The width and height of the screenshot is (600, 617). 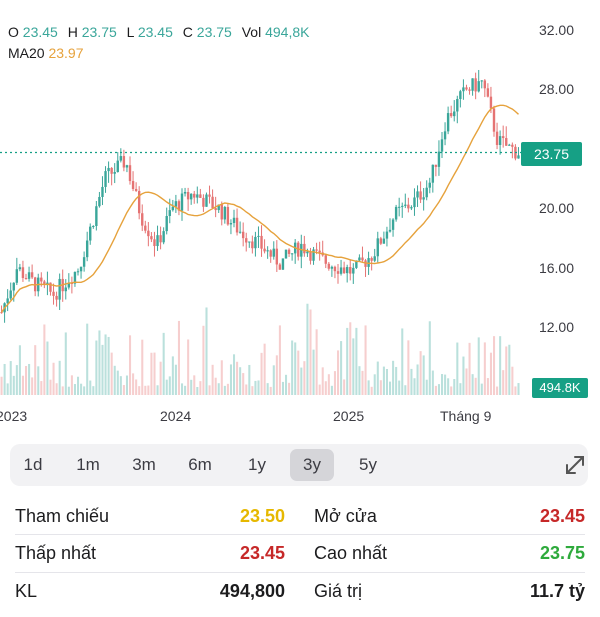 I want to click on expand-icon, so click(x=575, y=465).